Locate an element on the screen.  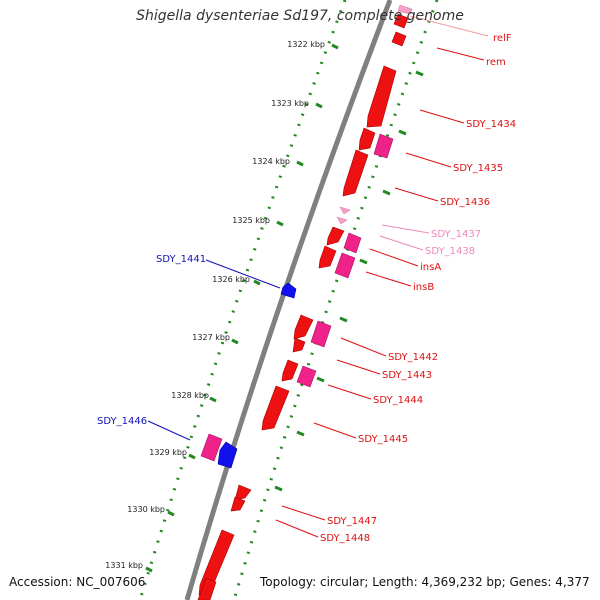
scale-label: 1326 kbp is located at coordinates (231, 279).